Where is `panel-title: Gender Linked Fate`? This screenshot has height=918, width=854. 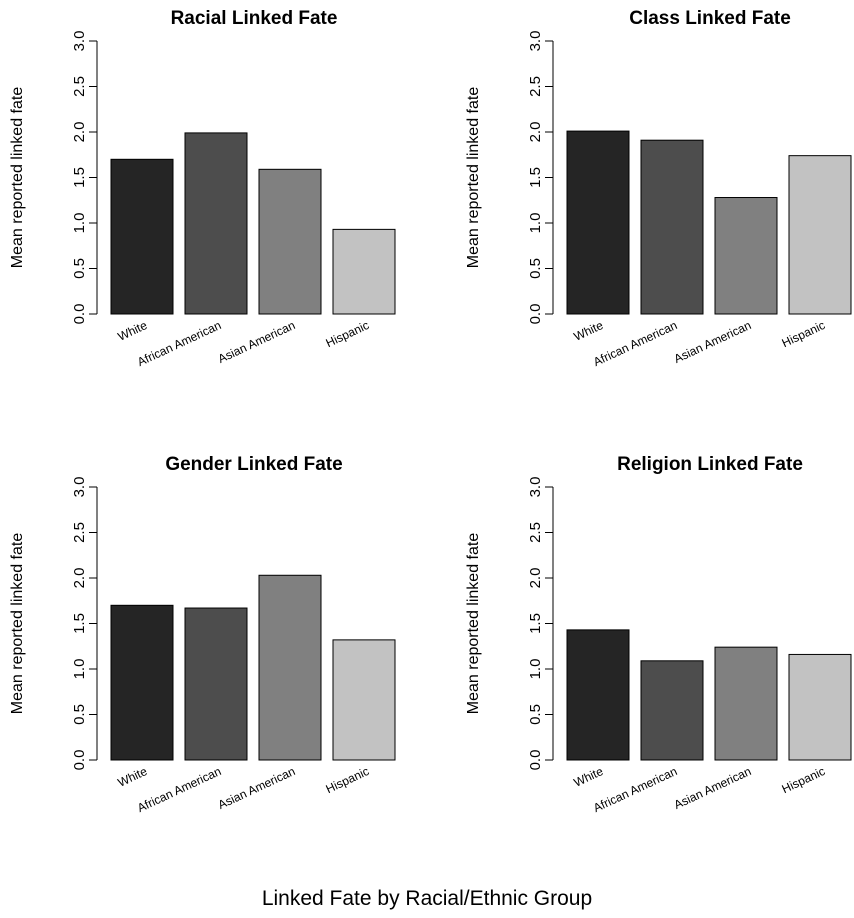
panel-title: Gender Linked Fate is located at coordinates (253, 464).